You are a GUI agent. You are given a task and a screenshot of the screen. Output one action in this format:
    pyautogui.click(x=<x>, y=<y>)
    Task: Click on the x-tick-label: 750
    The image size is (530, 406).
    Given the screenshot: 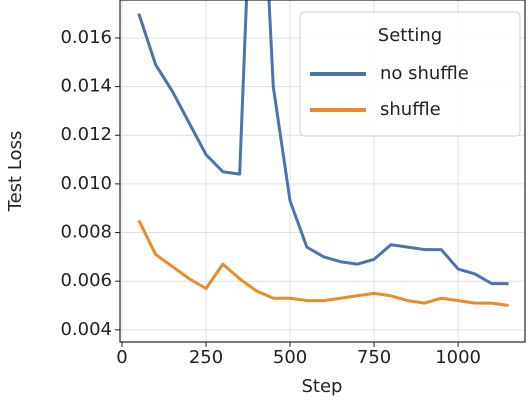 What is the action you would take?
    pyautogui.click(x=374, y=357)
    